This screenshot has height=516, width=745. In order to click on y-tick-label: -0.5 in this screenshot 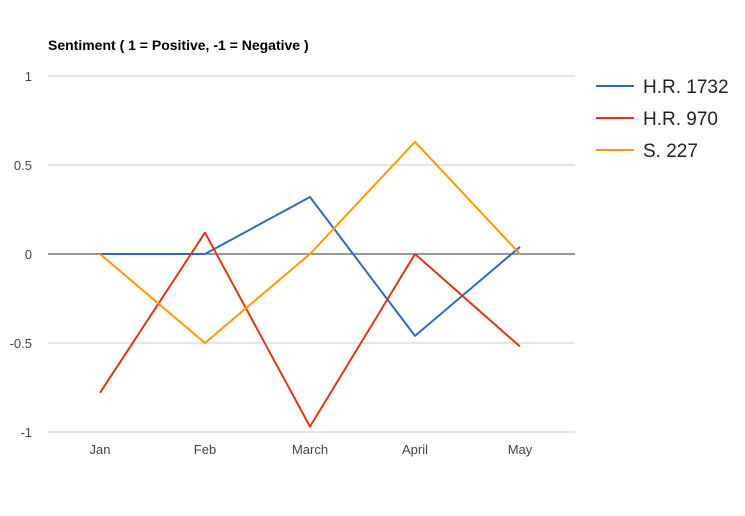, I will do `click(21, 343)`.